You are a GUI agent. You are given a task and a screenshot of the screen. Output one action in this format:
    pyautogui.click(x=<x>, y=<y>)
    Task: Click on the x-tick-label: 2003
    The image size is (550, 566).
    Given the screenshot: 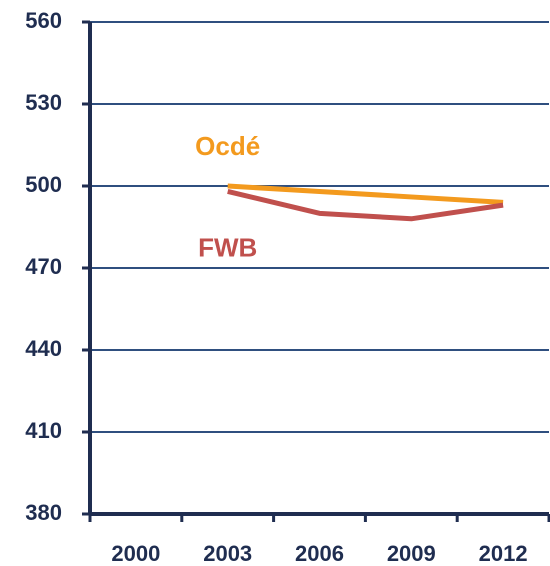 What is the action you would take?
    pyautogui.click(x=227, y=553)
    